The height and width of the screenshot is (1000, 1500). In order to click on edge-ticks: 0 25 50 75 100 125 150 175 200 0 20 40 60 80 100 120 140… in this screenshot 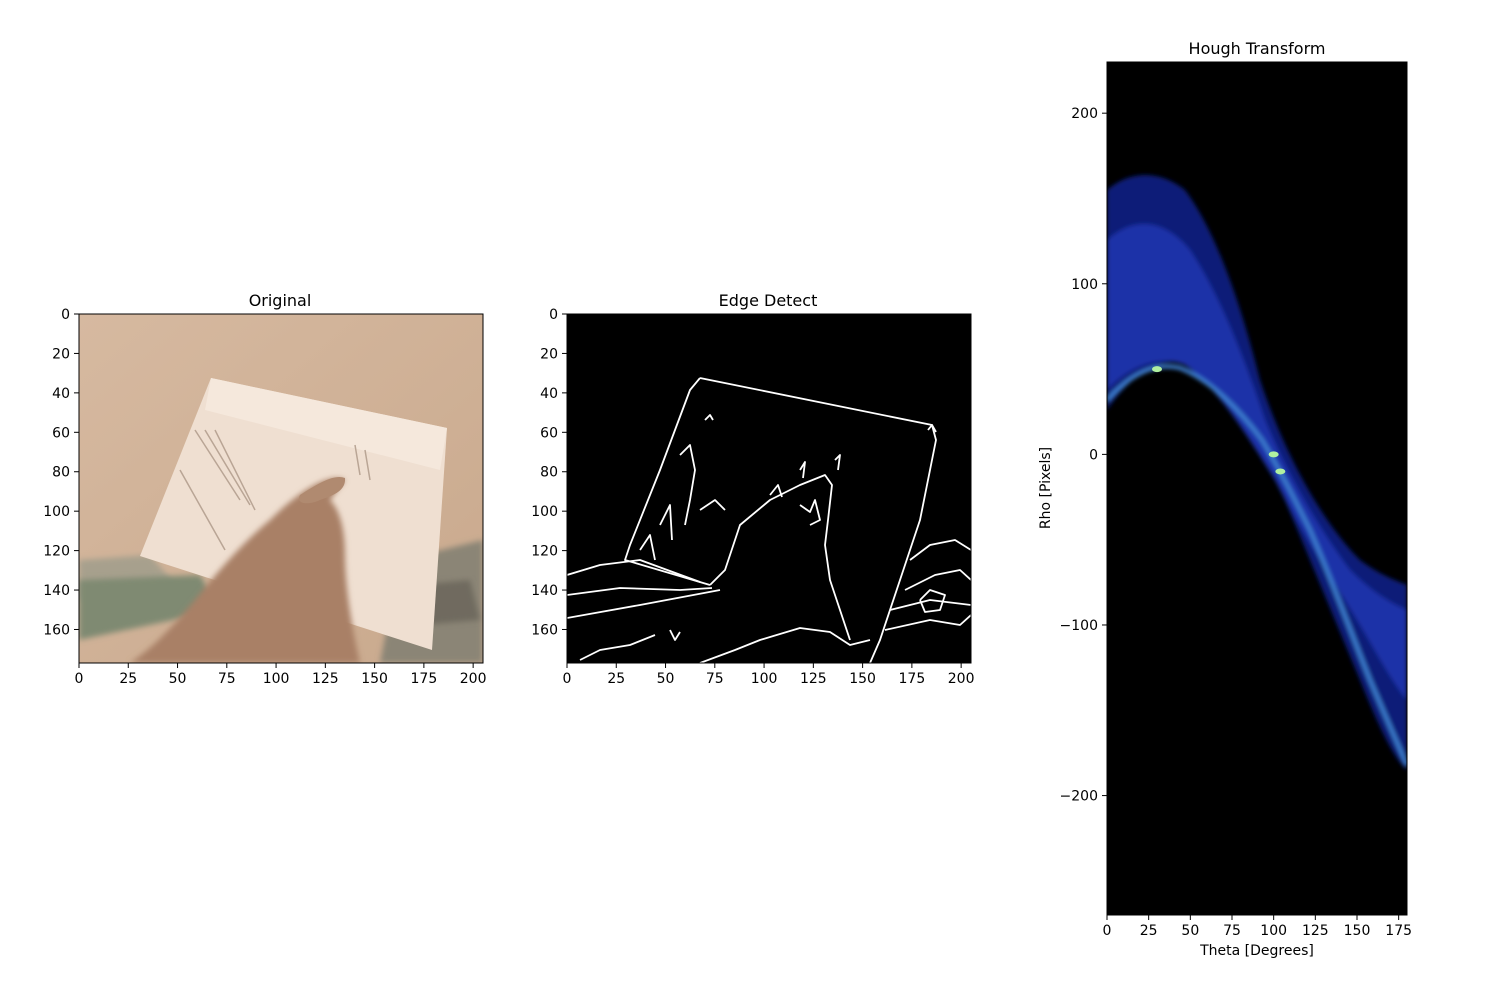, I will do `click(752, 497)`.